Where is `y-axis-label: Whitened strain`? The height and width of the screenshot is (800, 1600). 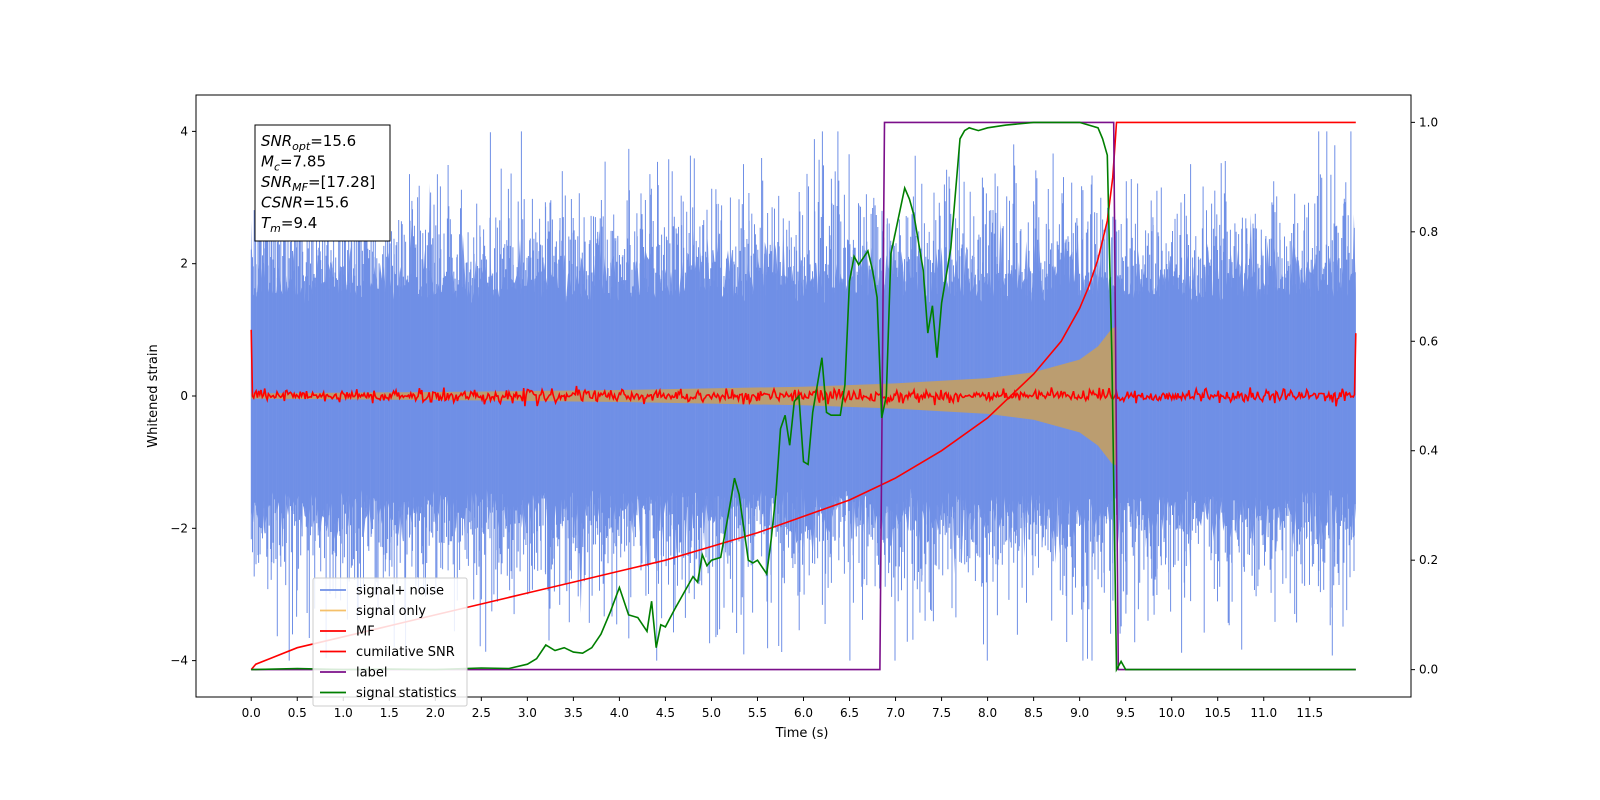 y-axis-label: Whitened strain is located at coordinates (153, 395).